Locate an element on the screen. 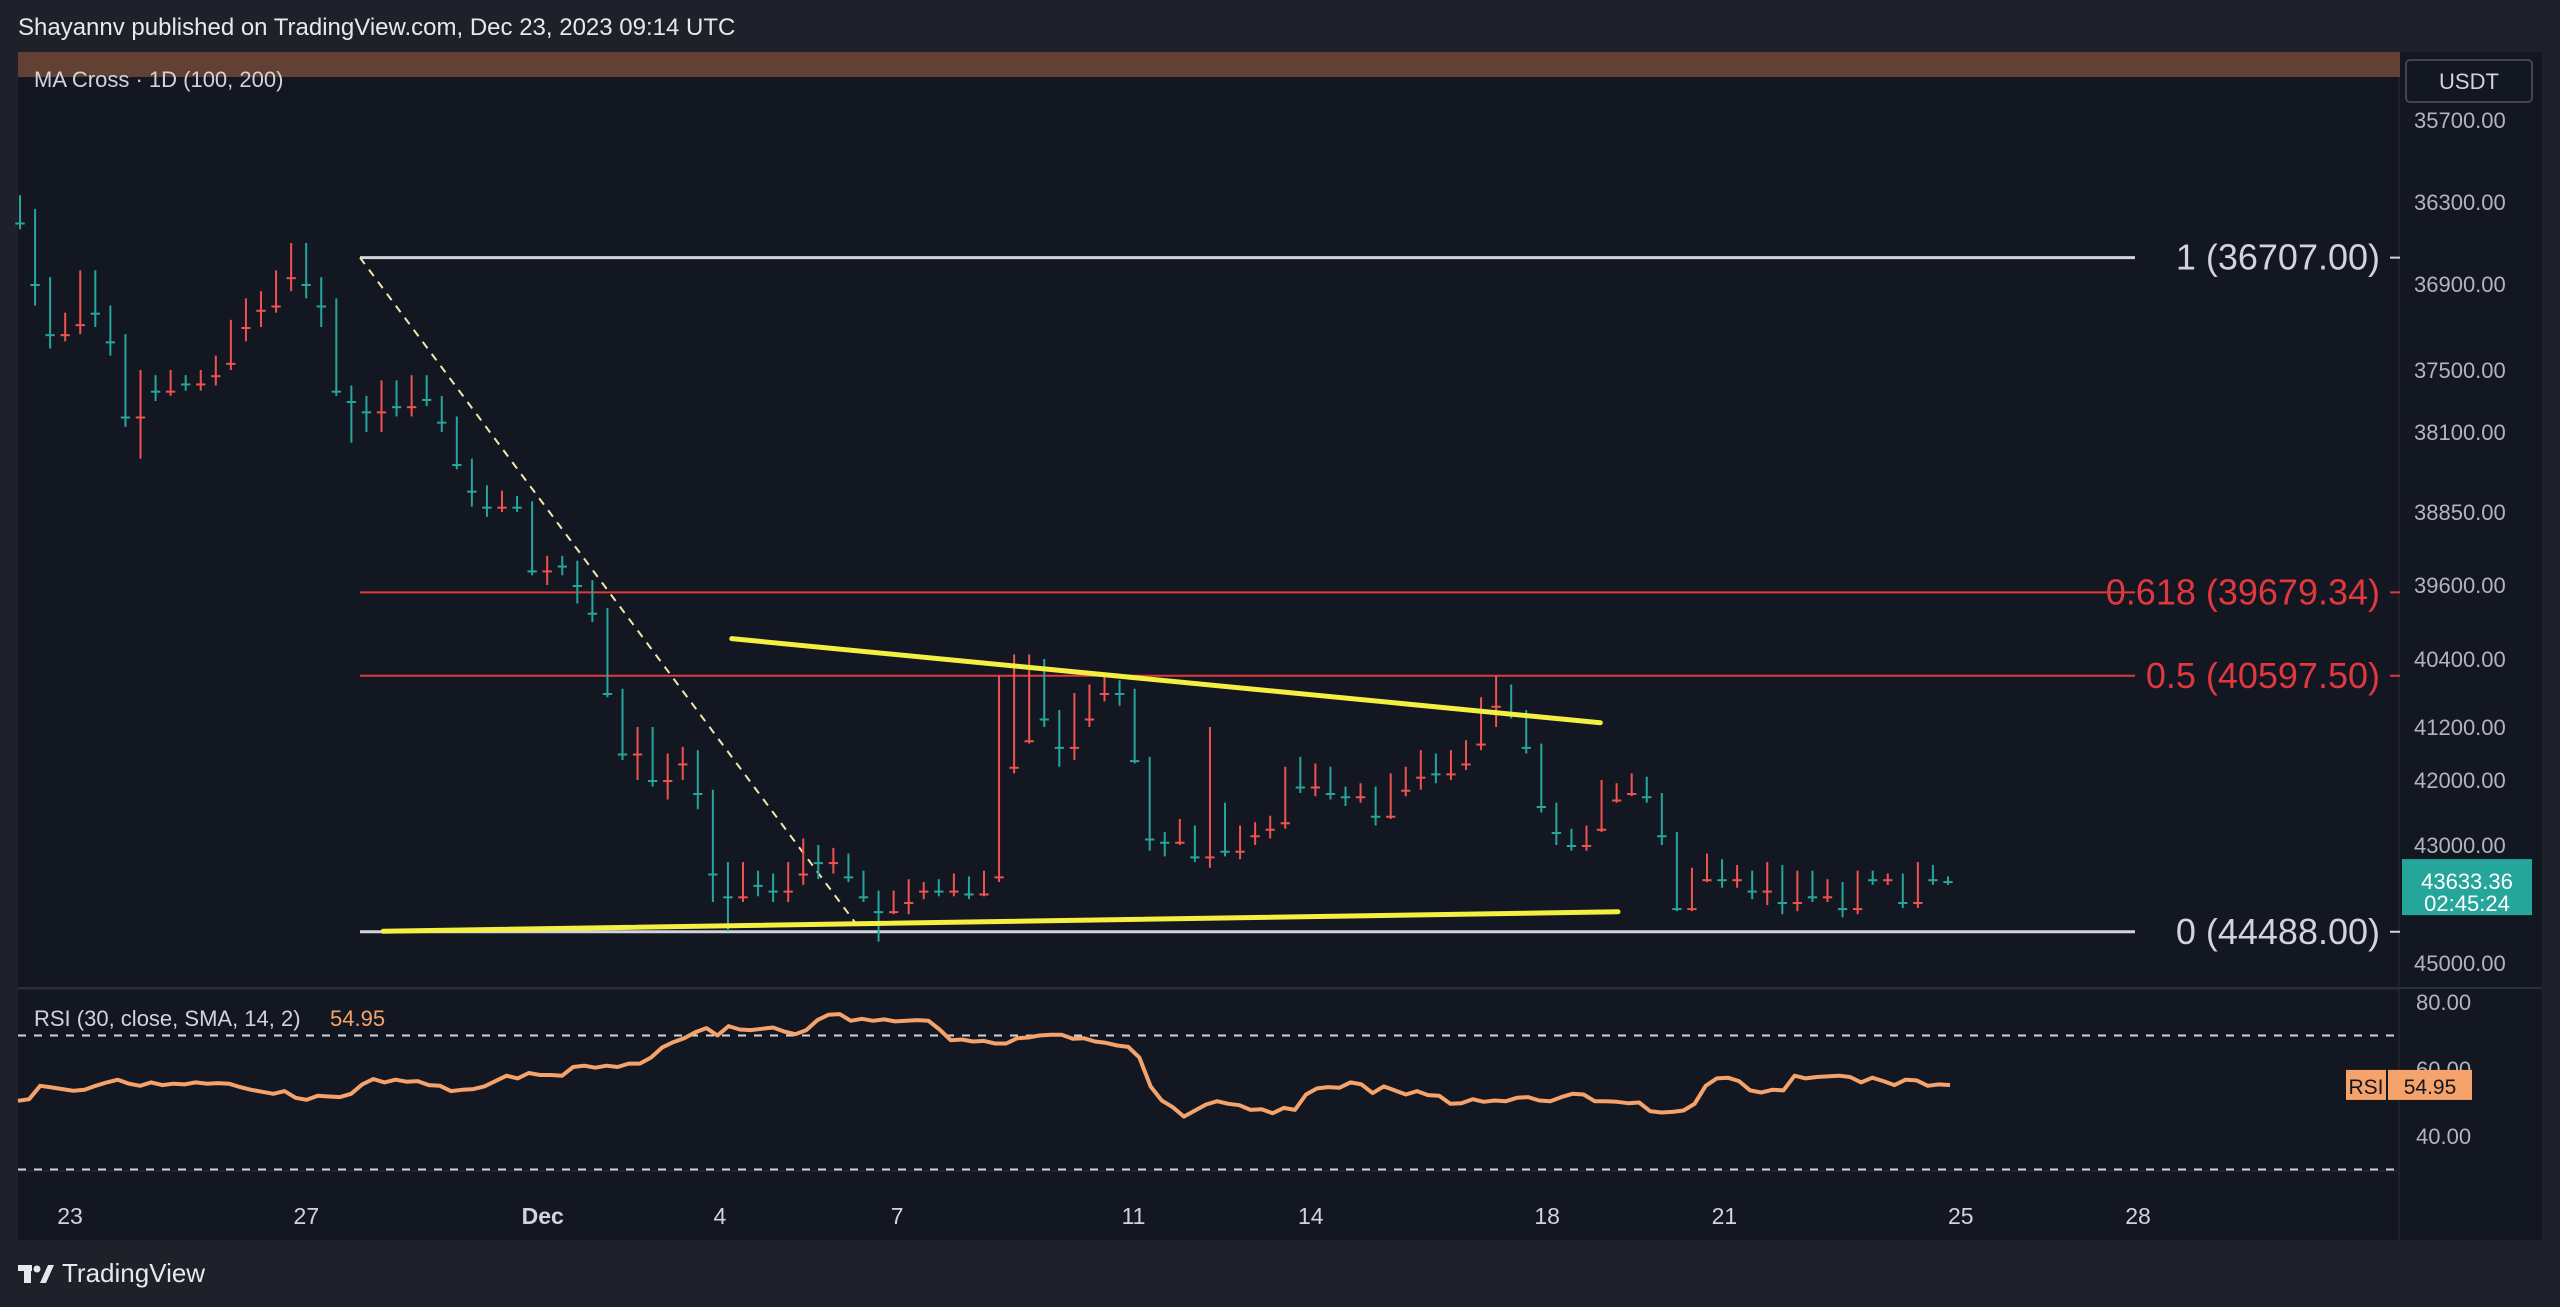  tradingview-brand: TradingView is located at coordinates (111, 1273).